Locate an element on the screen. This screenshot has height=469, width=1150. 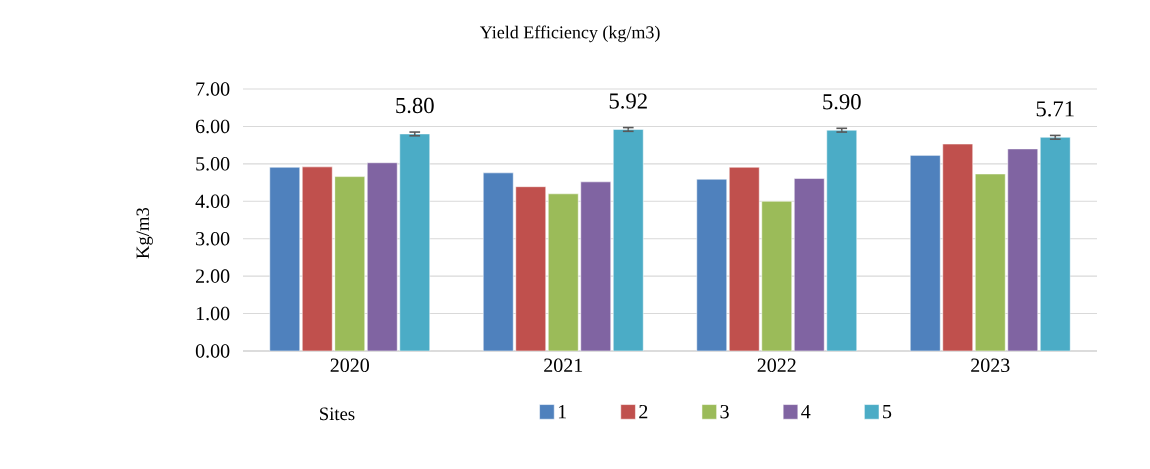
y-tick-label: 5.00 is located at coordinates (213, 164).